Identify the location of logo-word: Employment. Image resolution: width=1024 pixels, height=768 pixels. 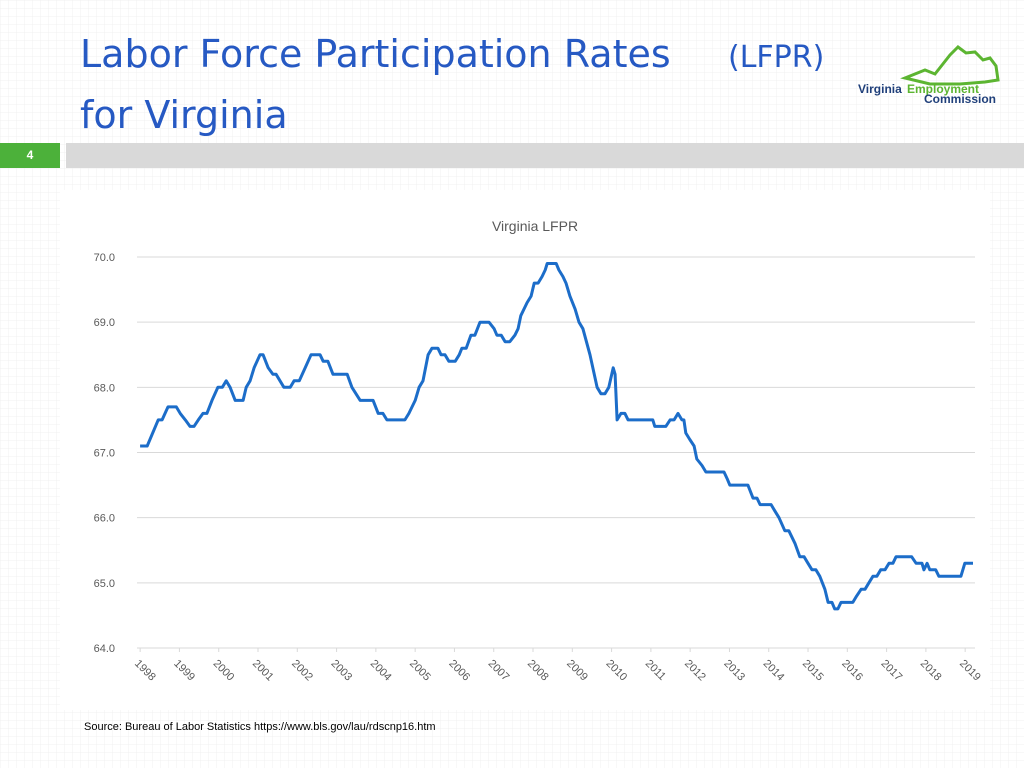
(943, 89).